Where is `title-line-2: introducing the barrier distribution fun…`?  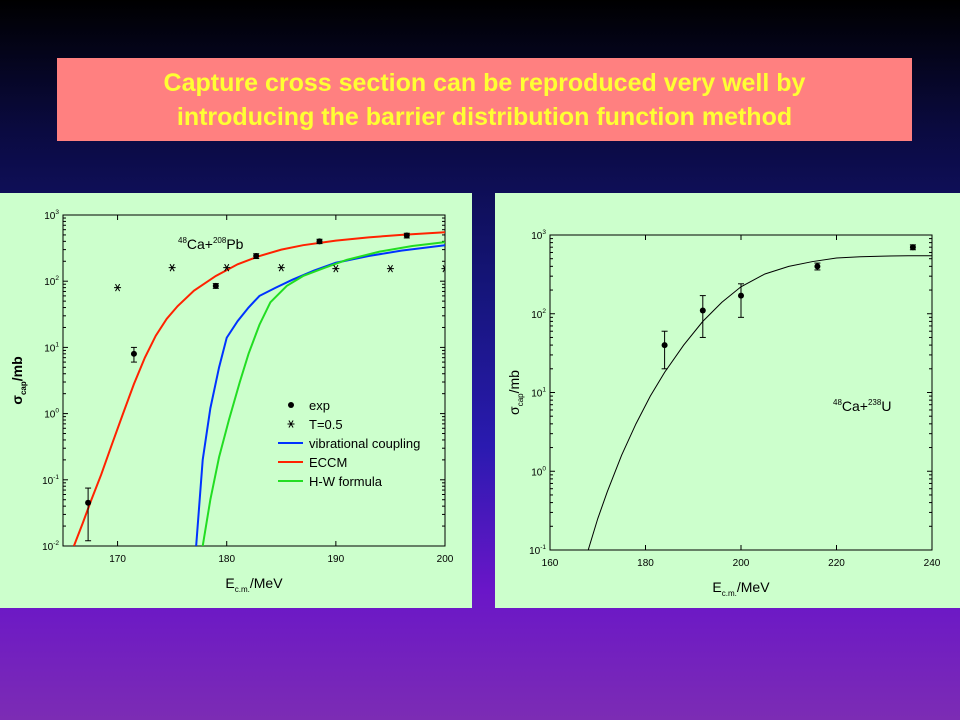 title-line-2: introducing the barrier distribution fun… is located at coordinates (484, 116).